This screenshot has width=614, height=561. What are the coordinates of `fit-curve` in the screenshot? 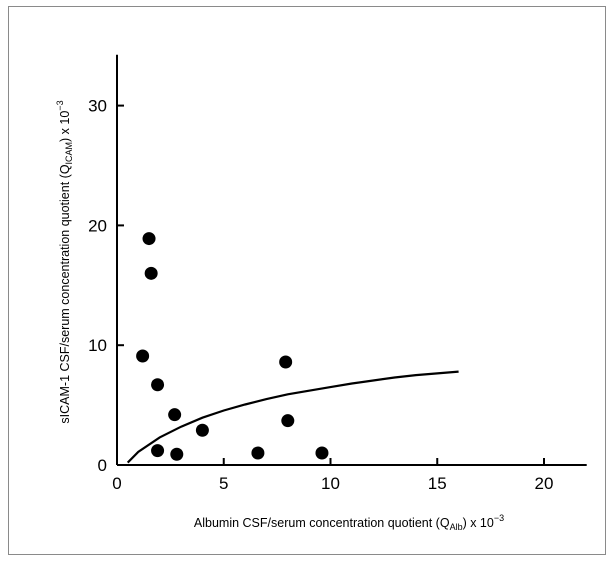 It's located at (292, 417).